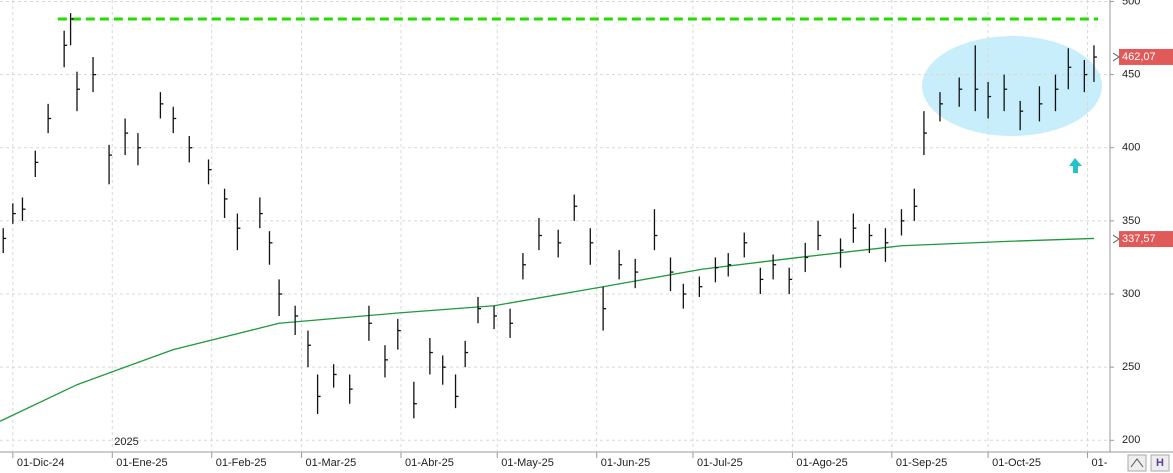  I want to click on y-tick-label: 300, so click(1131, 294).